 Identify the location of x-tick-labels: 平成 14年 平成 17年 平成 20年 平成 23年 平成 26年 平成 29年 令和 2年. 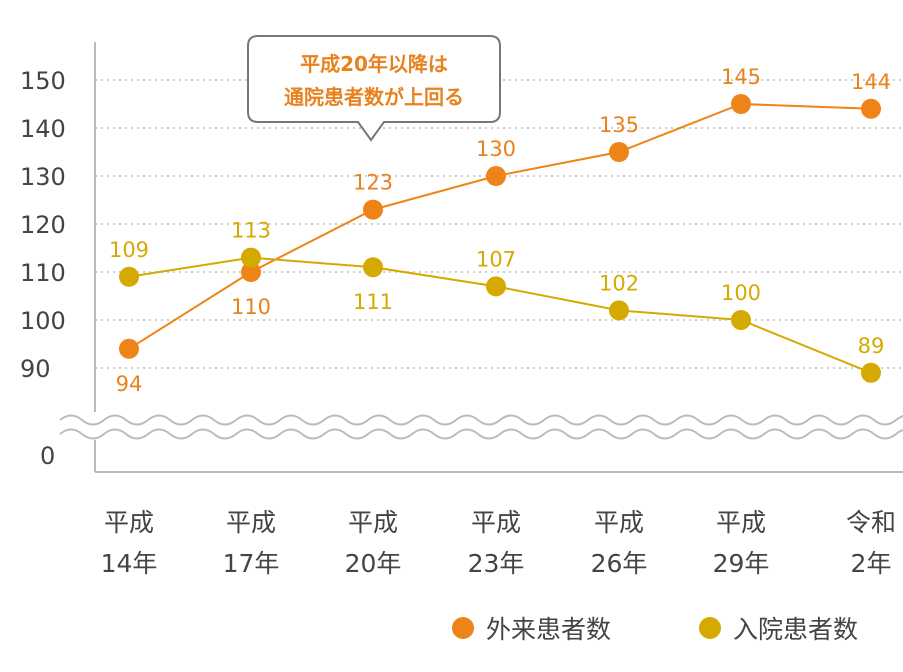
(498, 543).